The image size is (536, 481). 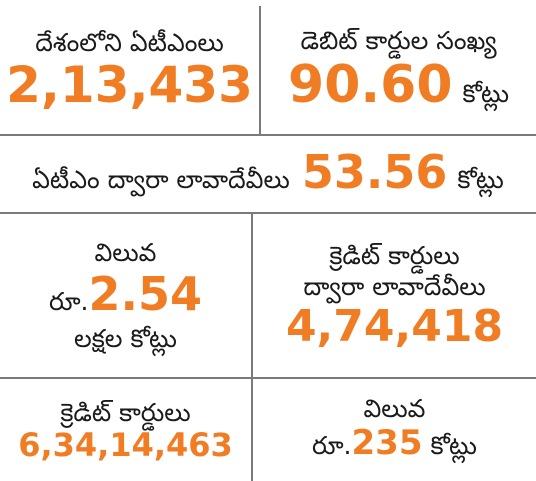 I want to click on atms-label: దేశంలోని ఏటీఎంలు, so click(x=129, y=42).